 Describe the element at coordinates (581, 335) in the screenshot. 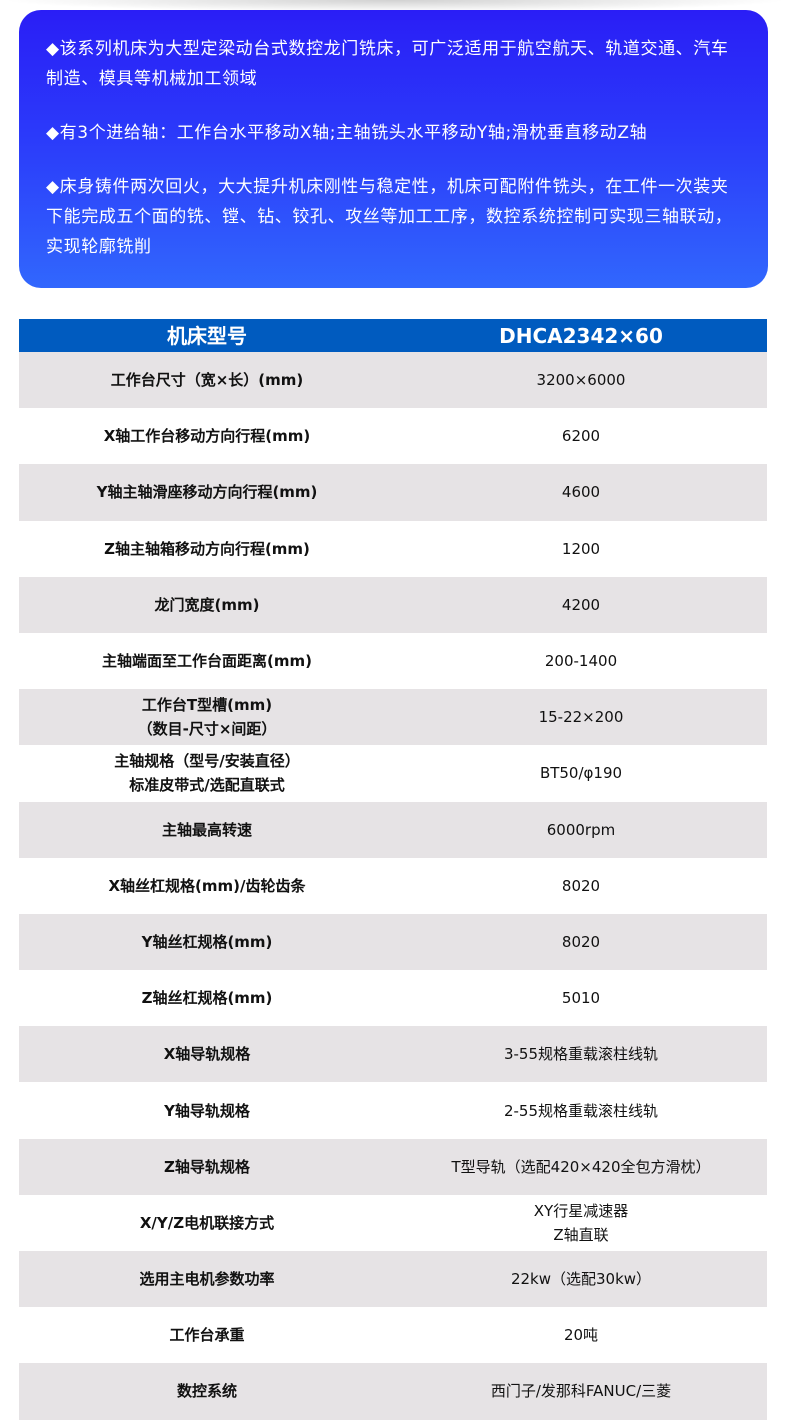

I see `header-value: DHCA2342×60` at that location.